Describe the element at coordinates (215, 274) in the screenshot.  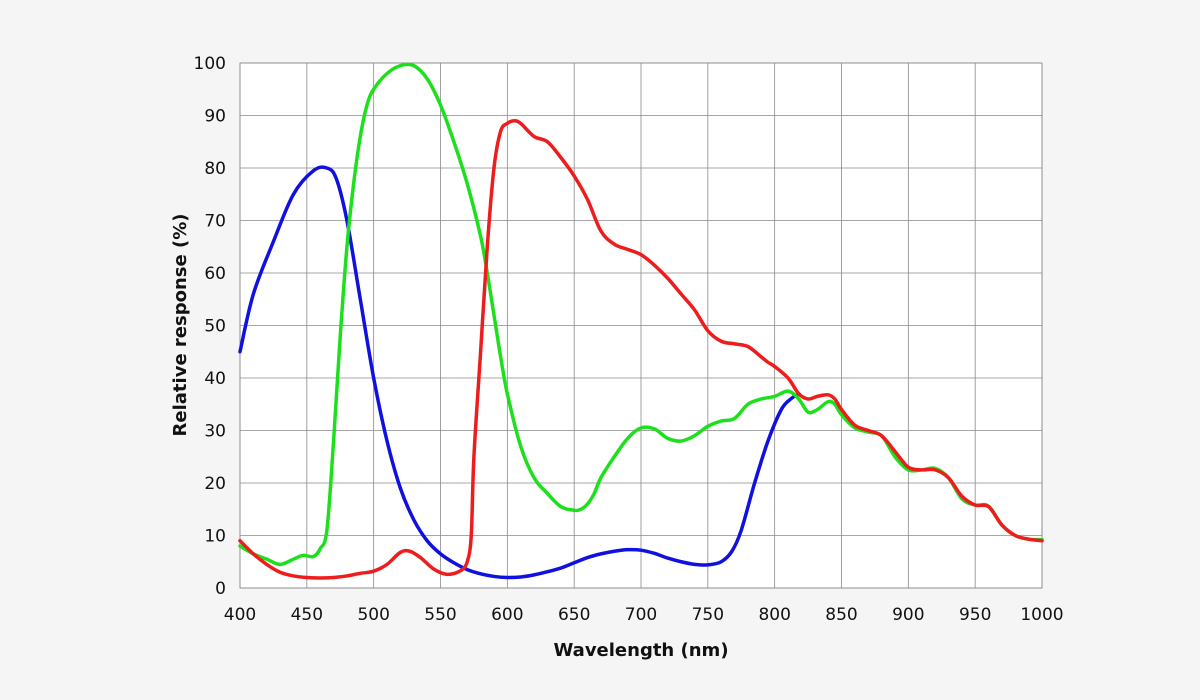
I see `y-tick-label: 60` at that location.